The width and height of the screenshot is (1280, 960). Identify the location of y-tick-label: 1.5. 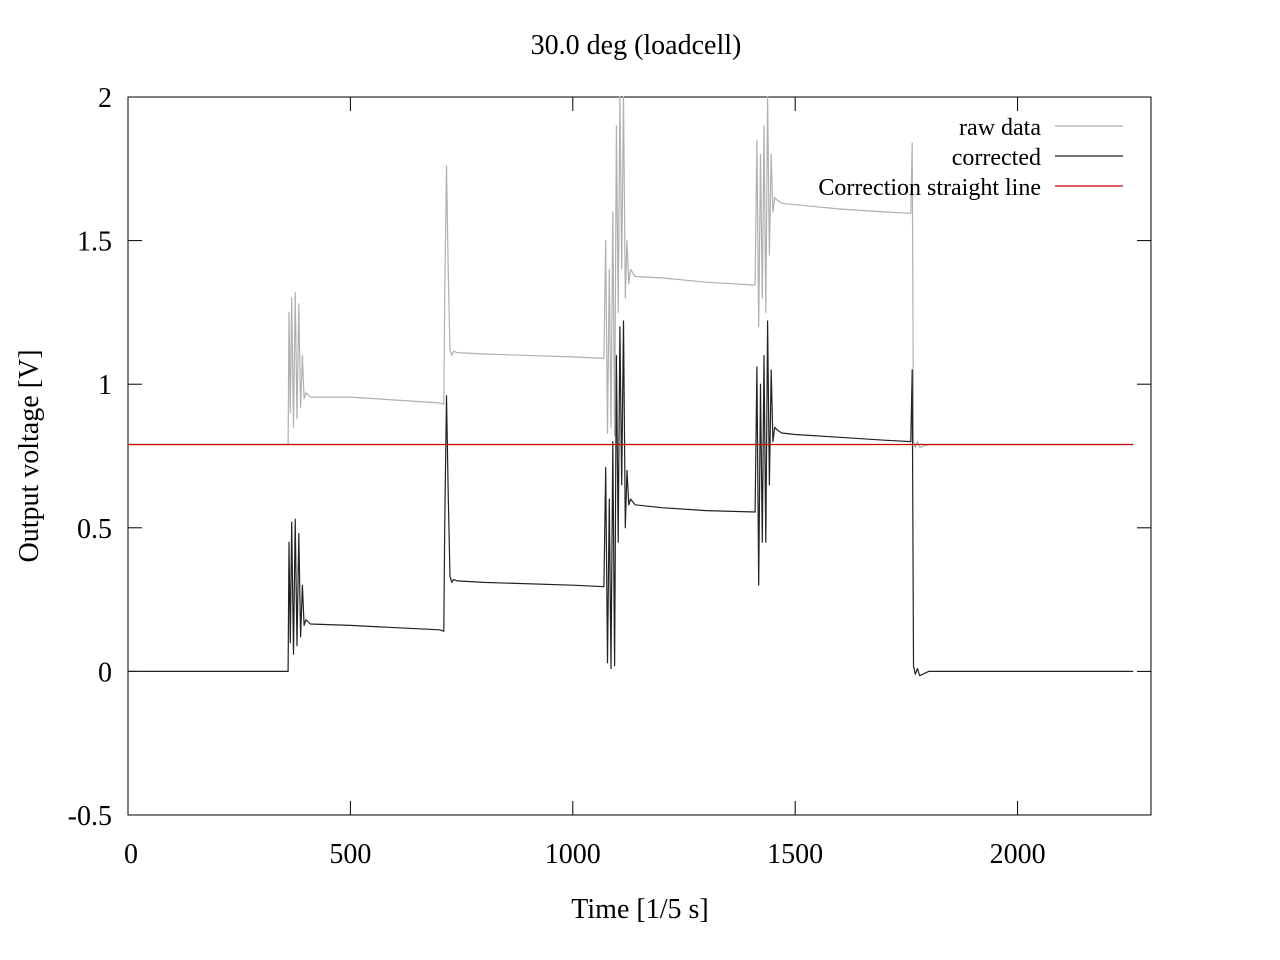
(94, 242).